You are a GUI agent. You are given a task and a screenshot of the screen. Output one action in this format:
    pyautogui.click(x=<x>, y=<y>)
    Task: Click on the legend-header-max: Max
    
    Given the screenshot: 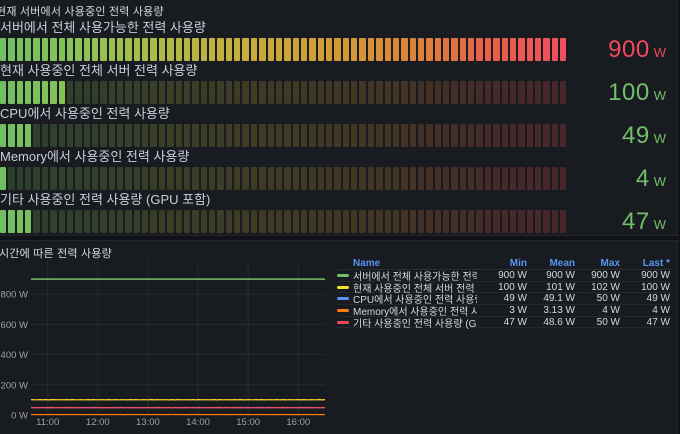 What is the action you would take?
    pyautogui.click(x=610, y=263)
    